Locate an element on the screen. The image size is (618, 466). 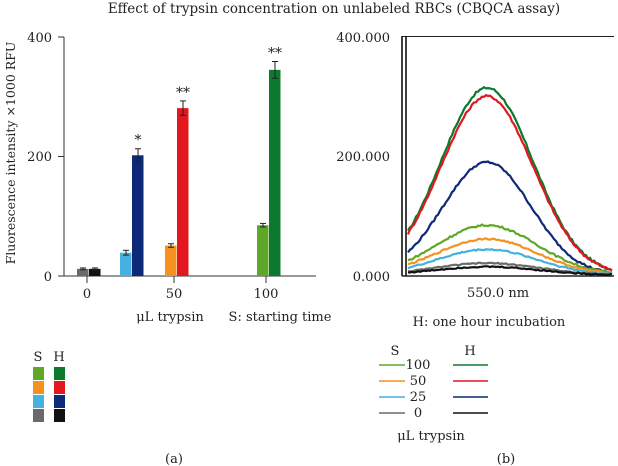
a-legend-header-s: S is located at coordinates (38, 357).